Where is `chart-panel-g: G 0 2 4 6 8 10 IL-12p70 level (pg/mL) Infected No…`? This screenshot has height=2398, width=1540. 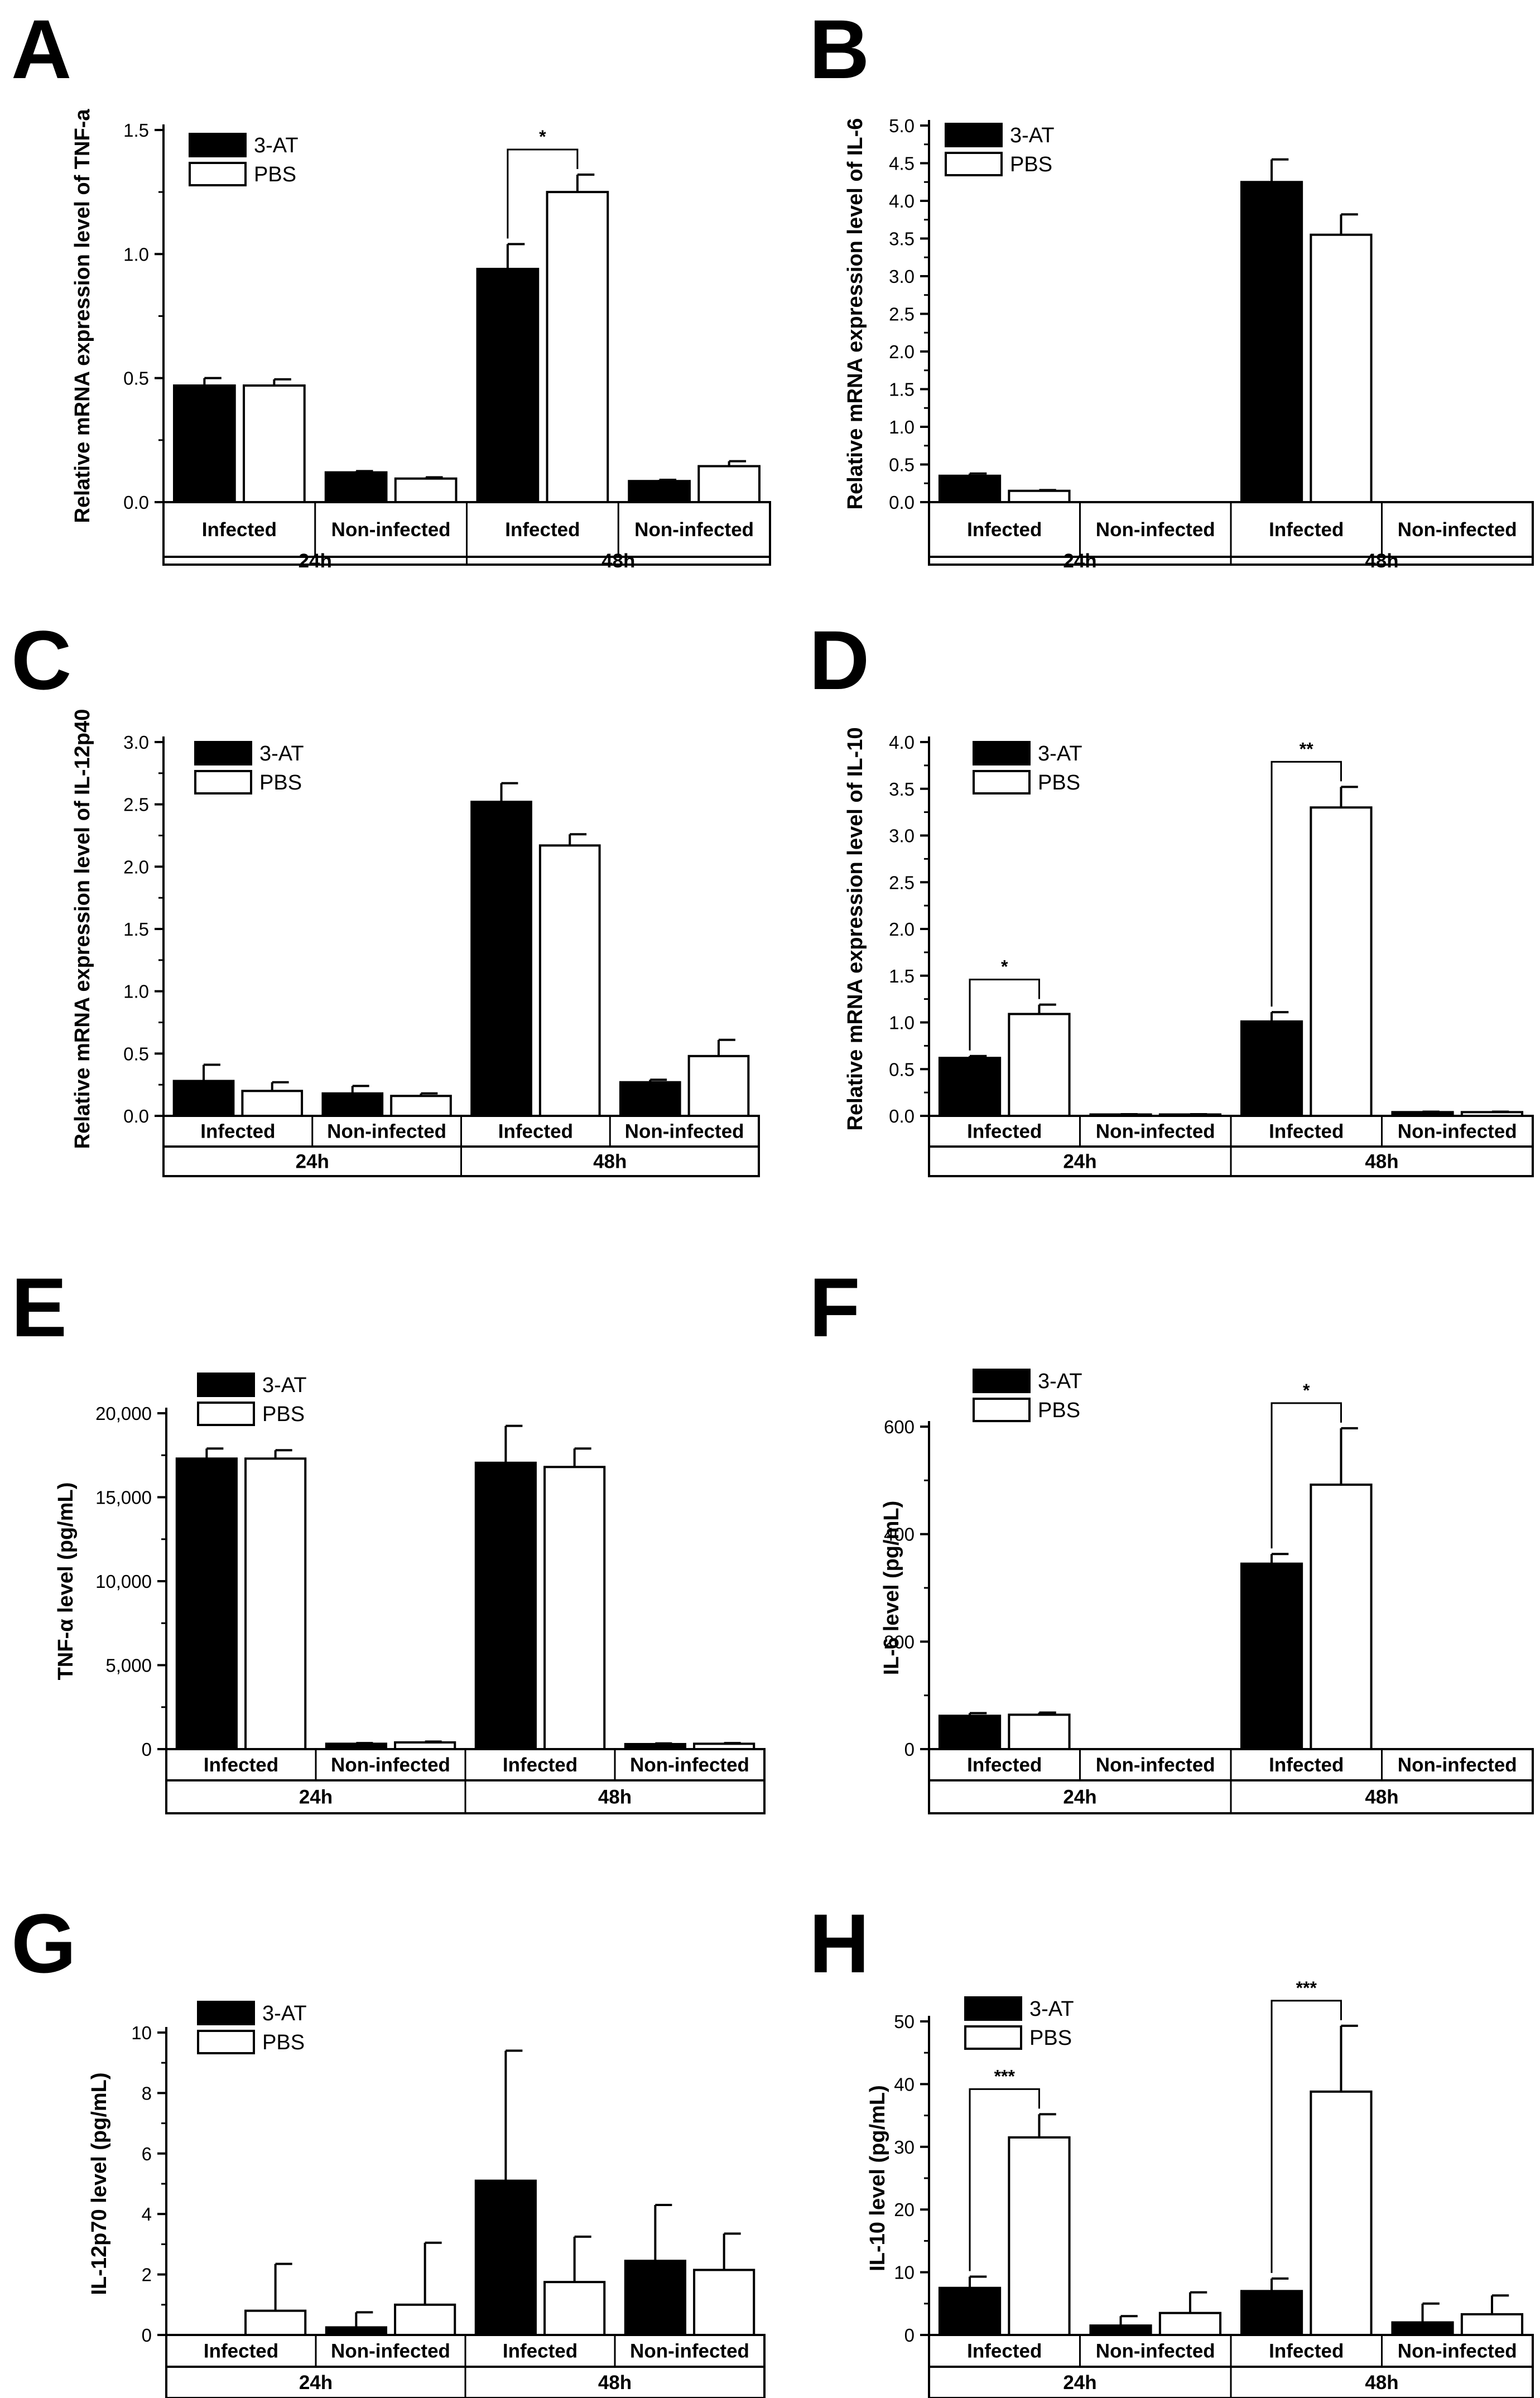 chart-panel-g: G 0 2 4 6 8 10 IL-12p70 level (pg/mL) Infected No… is located at coordinates (388, 2147).